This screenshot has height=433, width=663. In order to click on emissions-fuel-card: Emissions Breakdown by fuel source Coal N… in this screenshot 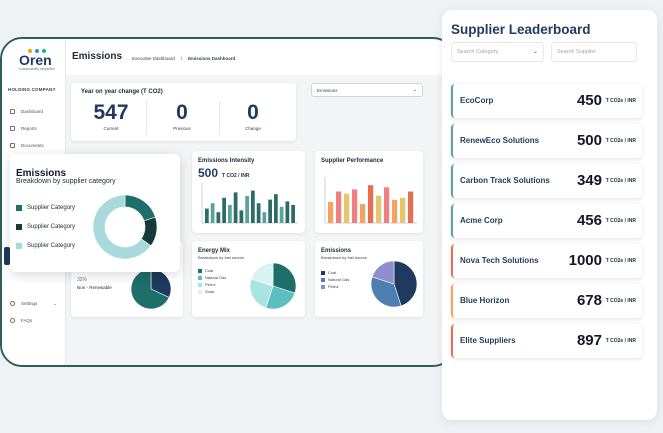, I will do `click(369, 279)`.